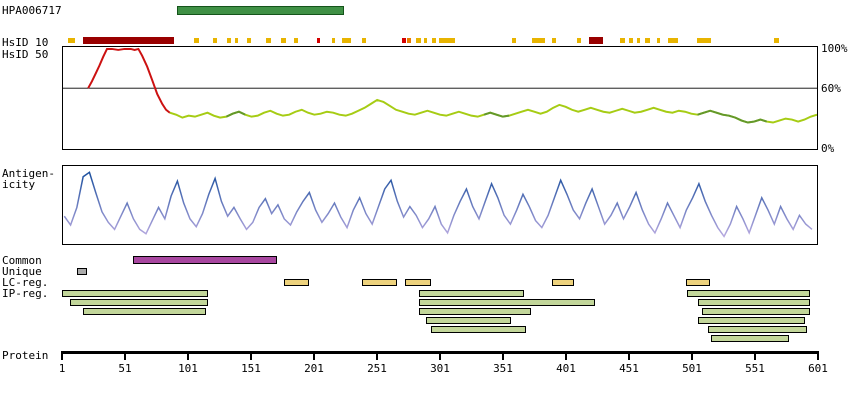 The width and height of the screenshot is (850, 400). Describe the element at coordinates (125, 368) in the screenshot. I see `axis-tick-label: 51` at that location.